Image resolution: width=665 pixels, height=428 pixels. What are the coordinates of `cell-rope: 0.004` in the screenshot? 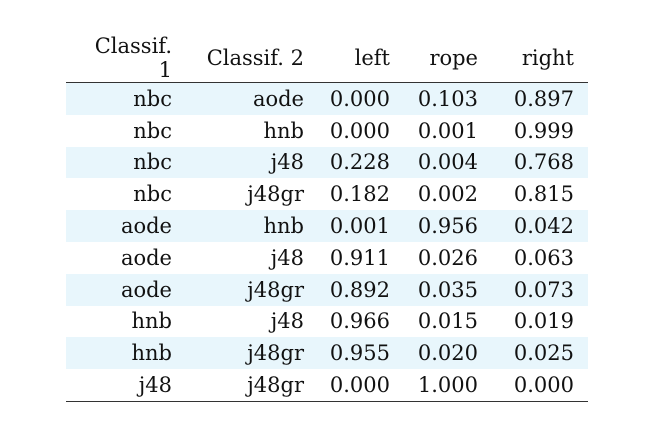 It's located at (448, 162).